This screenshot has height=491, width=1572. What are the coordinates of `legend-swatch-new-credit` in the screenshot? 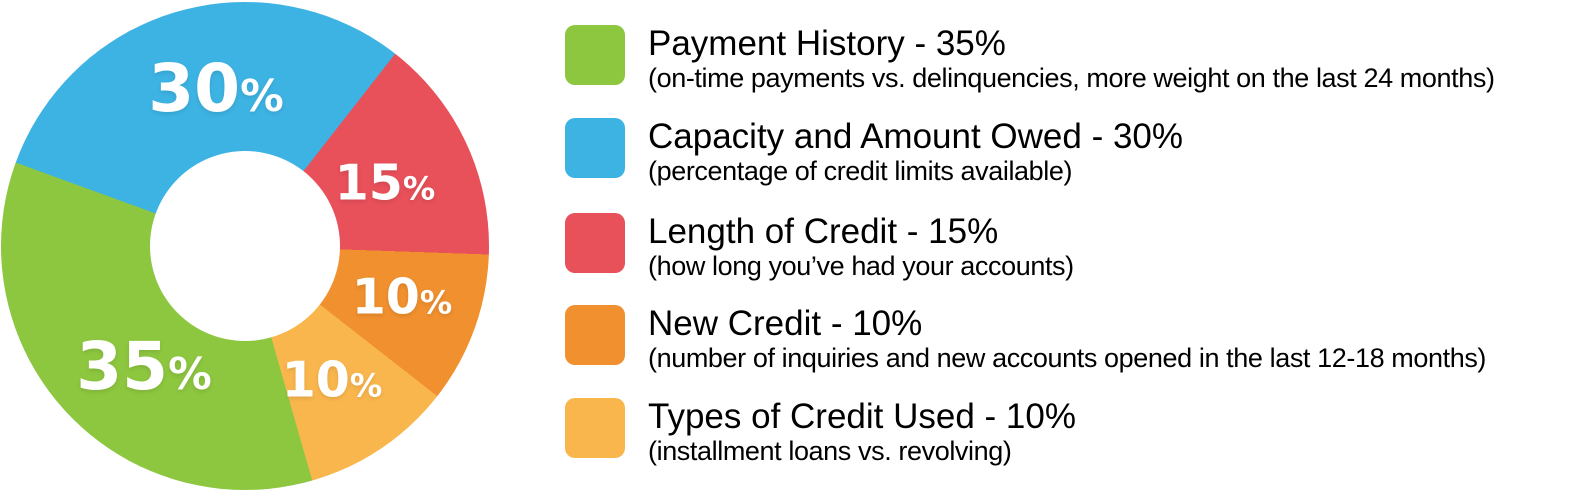 It's located at (595, 335).